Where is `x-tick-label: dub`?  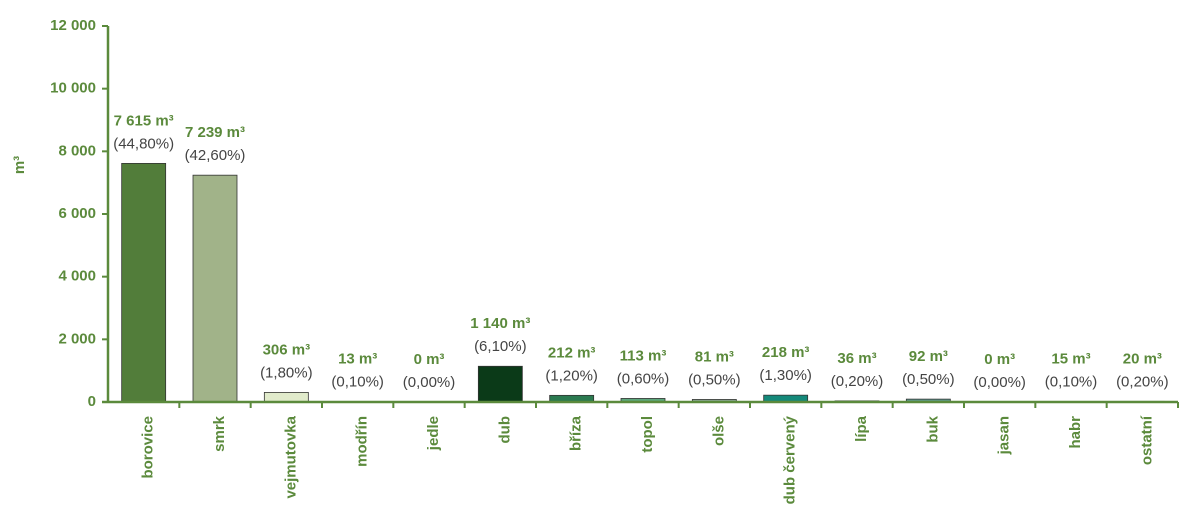 x-tick-label: dub is located at coordinates (504, 430).